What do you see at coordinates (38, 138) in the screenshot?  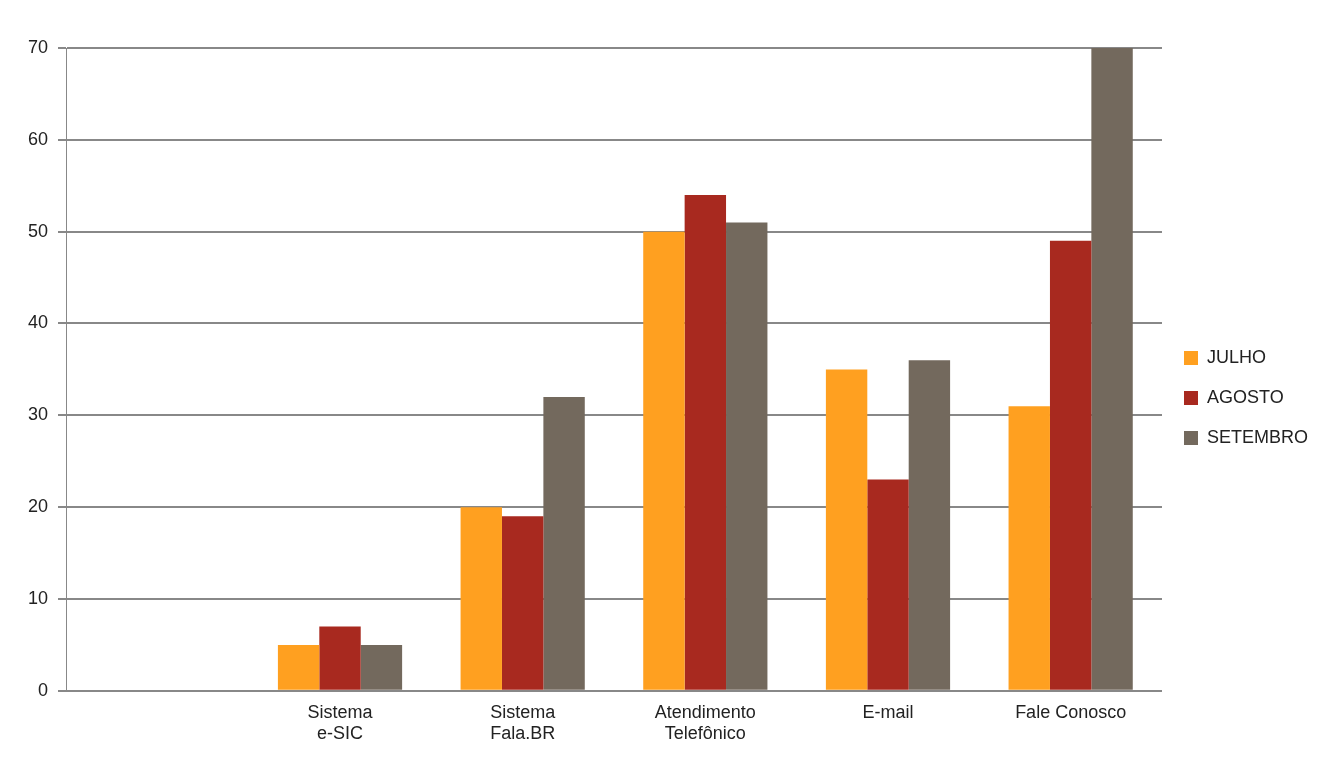 I see `y-tick-label: 60` at bounding box center [38, 138].